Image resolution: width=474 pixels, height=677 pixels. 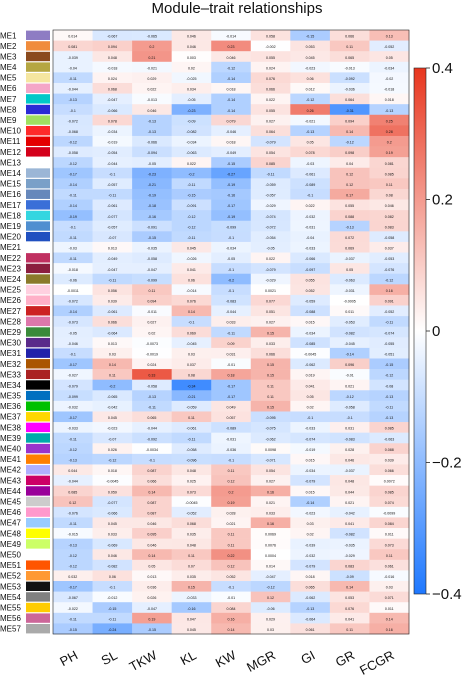 What do you see at coordinates (112, 58) in the screenshot?
I see `cell-value: 0.048` at bounding box center [112, 58].